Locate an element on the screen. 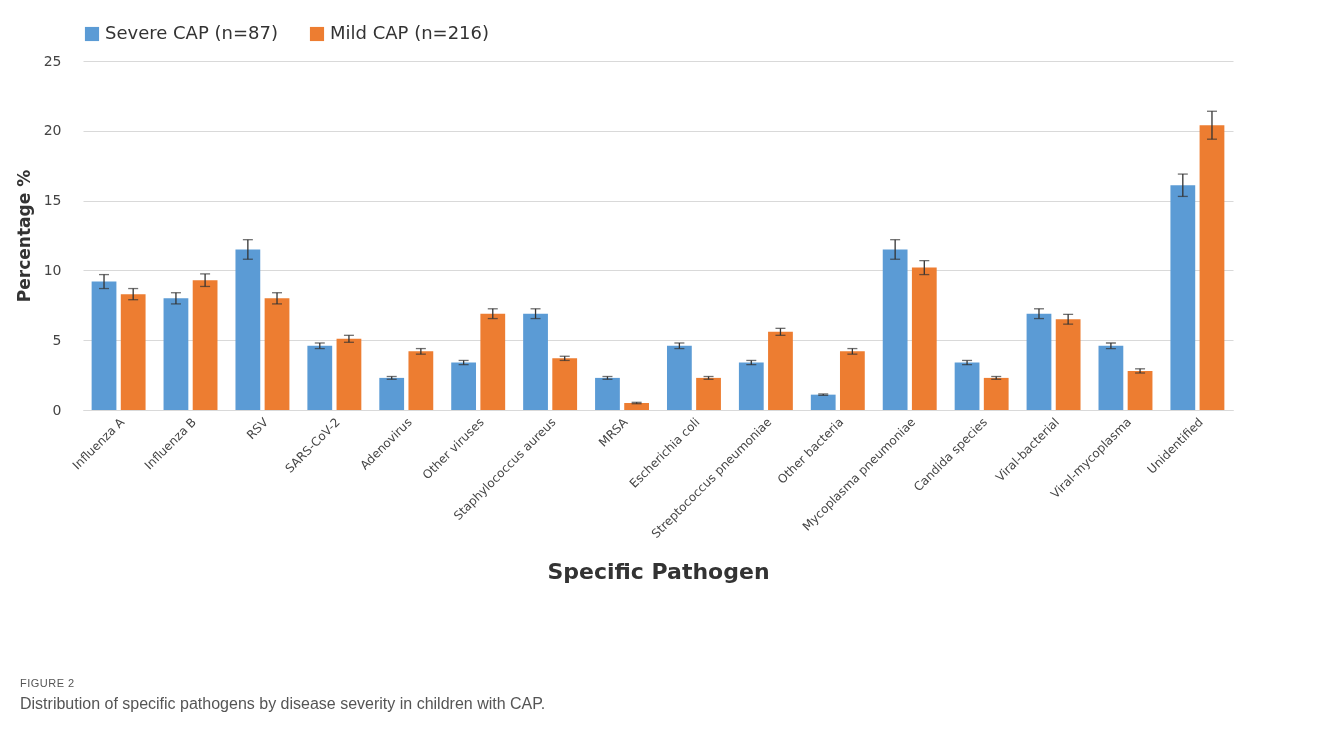  y-axis-title: Percentage % is located at coordinates (23, 236).